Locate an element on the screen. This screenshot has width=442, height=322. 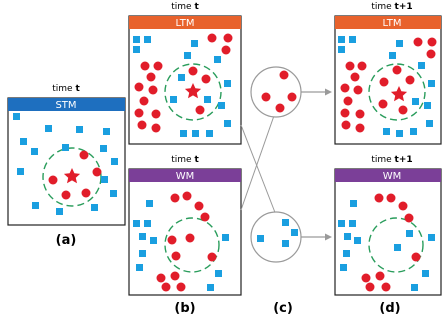
wm-t1-panel: time t+1 WM is located at coordinates (388, 235).